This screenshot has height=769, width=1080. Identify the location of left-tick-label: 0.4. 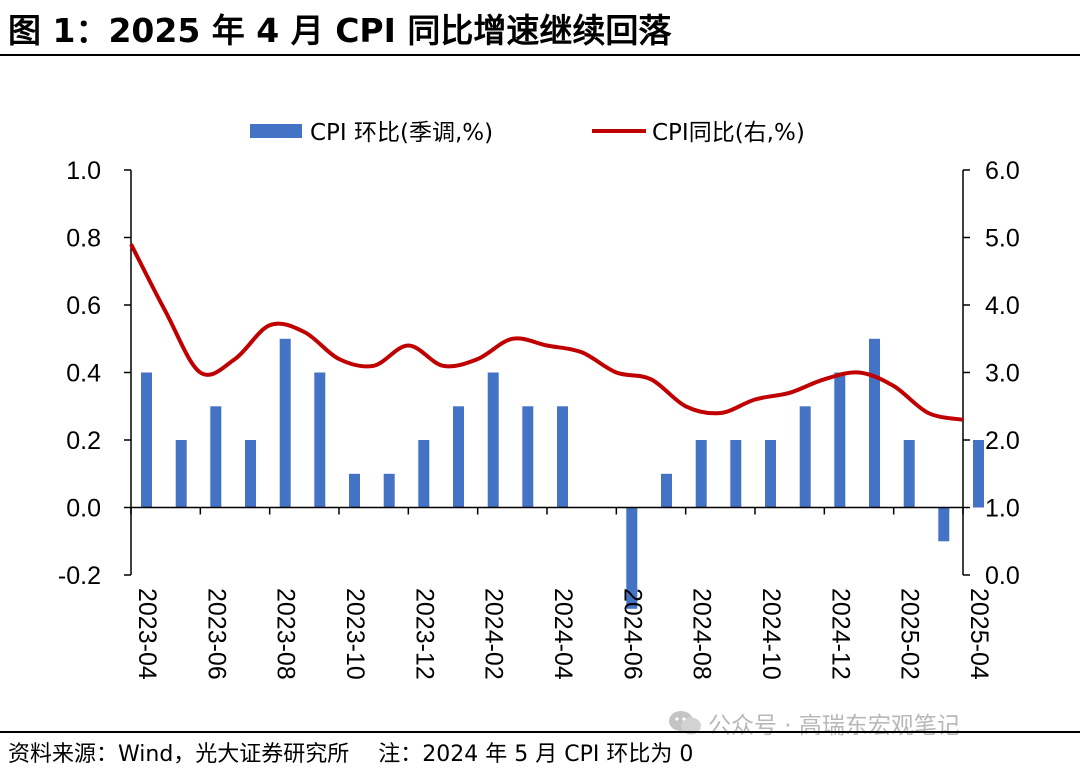
(83, 374).